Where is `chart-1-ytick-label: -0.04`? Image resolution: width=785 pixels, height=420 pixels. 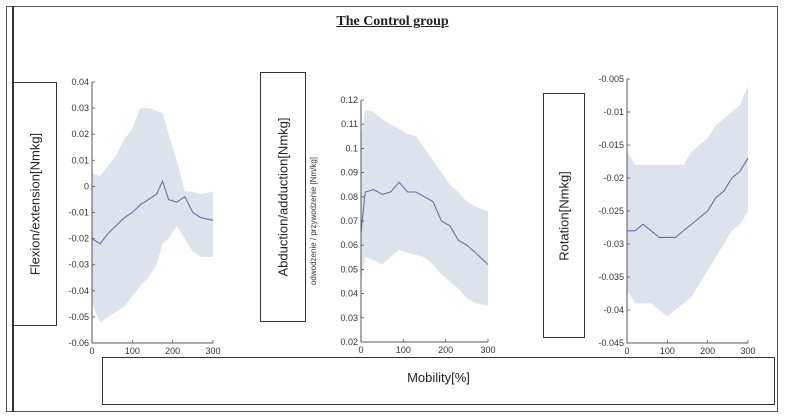
chart-1-ytick-label: -0.04 is located at coordinates (78, 291).